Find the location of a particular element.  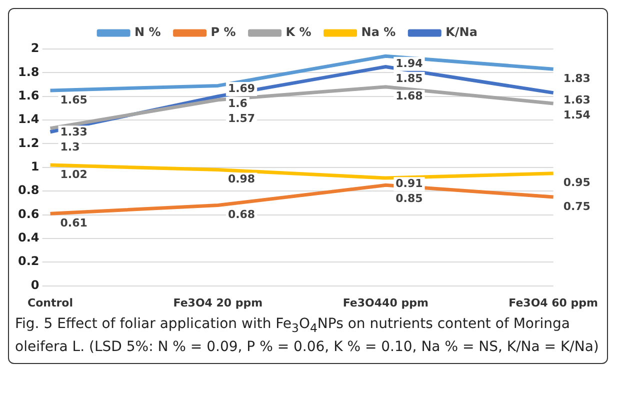

legend-label: Na % is located at coordinates (378, 32).